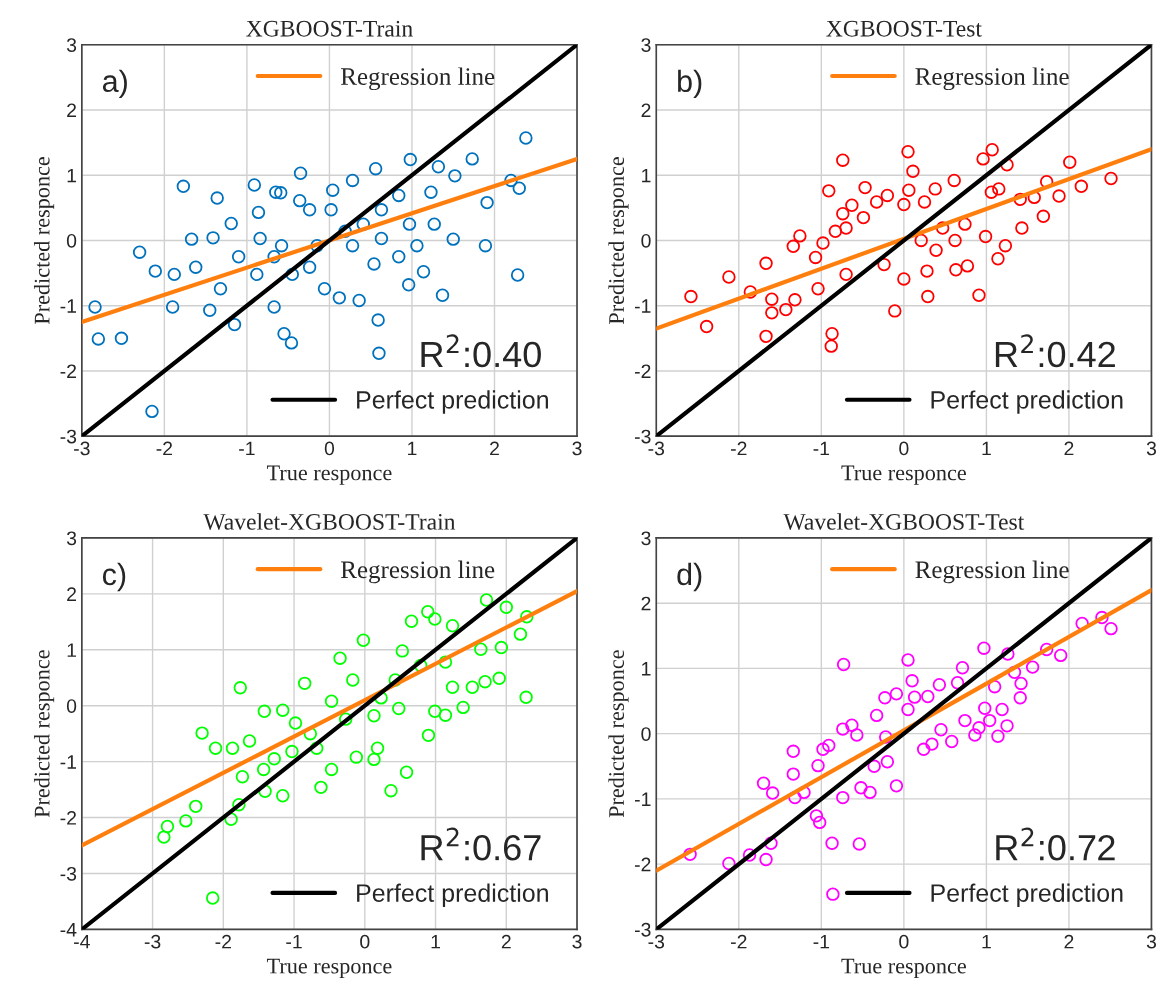 The width and height of the screenshot is (1169, 994). Describe the element at coordinates (1055, 351) in the screenshot. I see `annotation: R$^{2}$:0.42` at that location.